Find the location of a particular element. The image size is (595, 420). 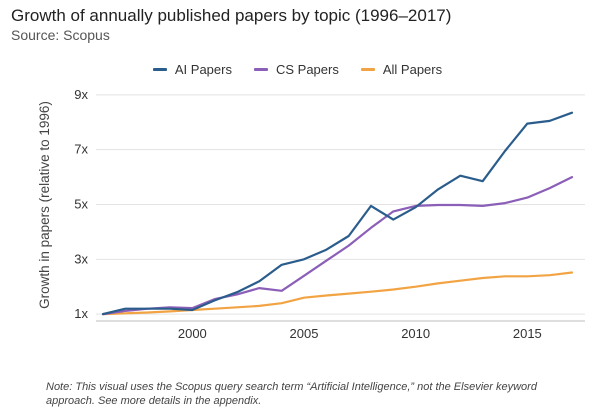

y-tick-label: 1x is located at coordinates (81, 313).